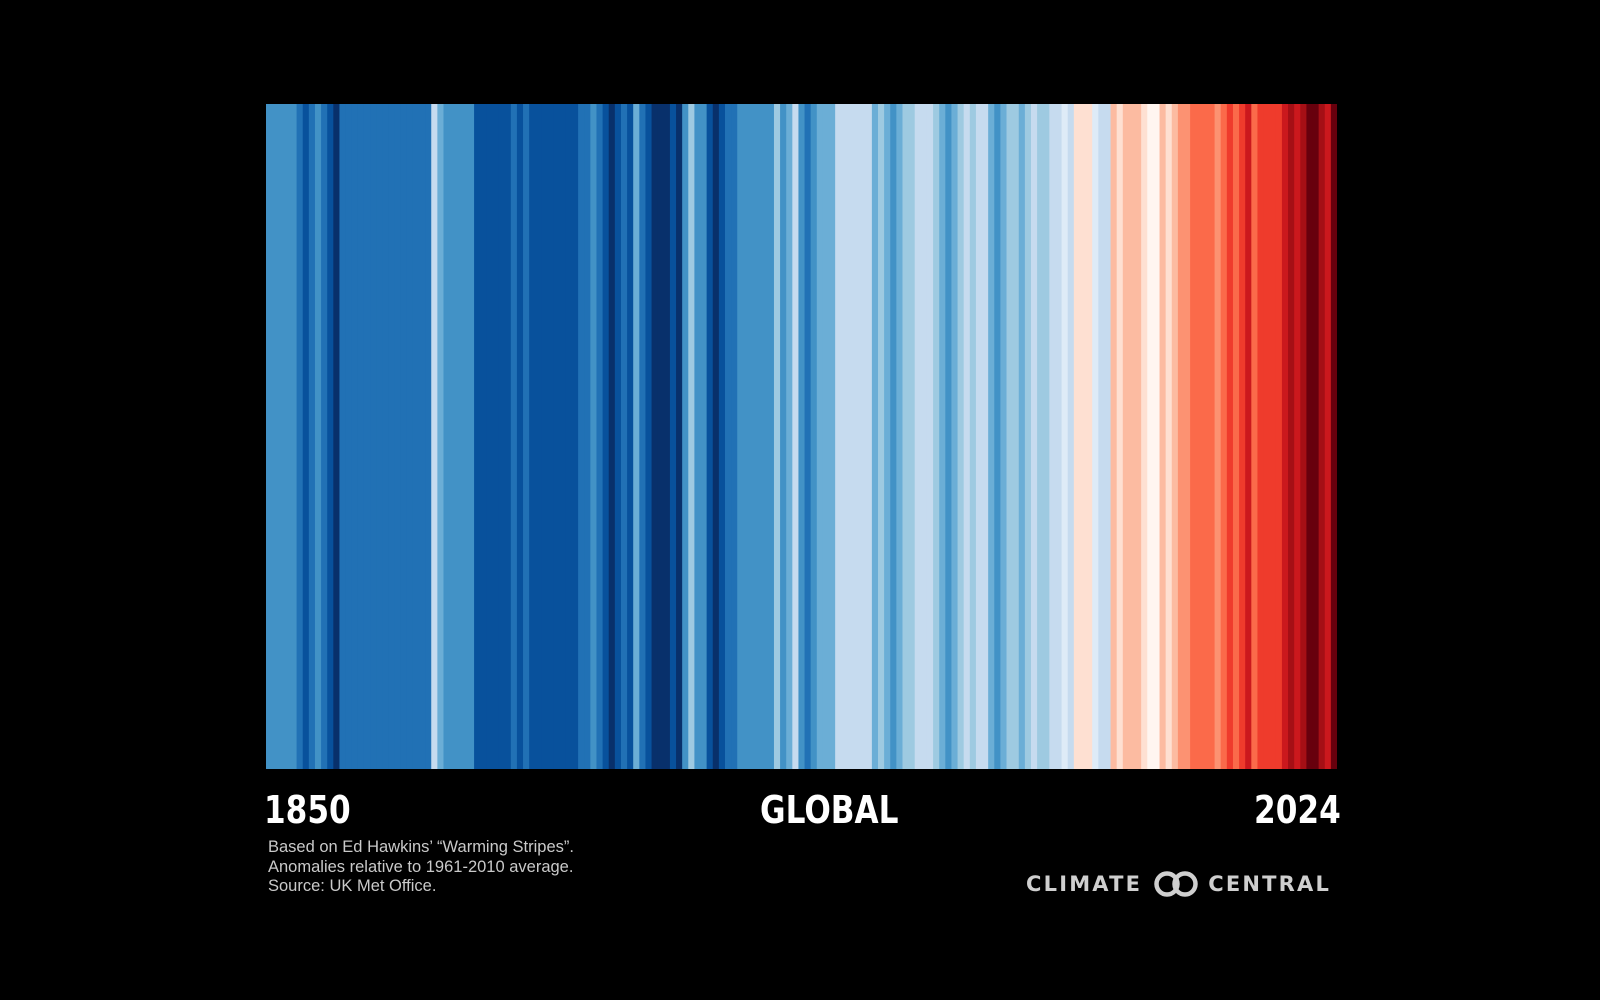 This screenshot has height=1000, width=1600. I want to click on stripe-2020, so click(1310, 436).